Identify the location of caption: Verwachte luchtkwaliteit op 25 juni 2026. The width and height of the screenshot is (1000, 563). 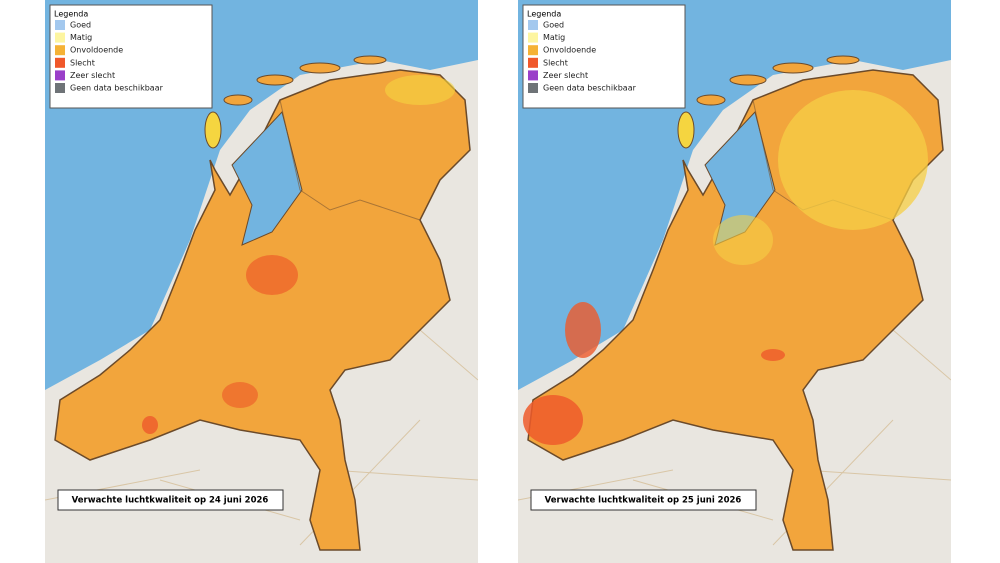
(643, 501).